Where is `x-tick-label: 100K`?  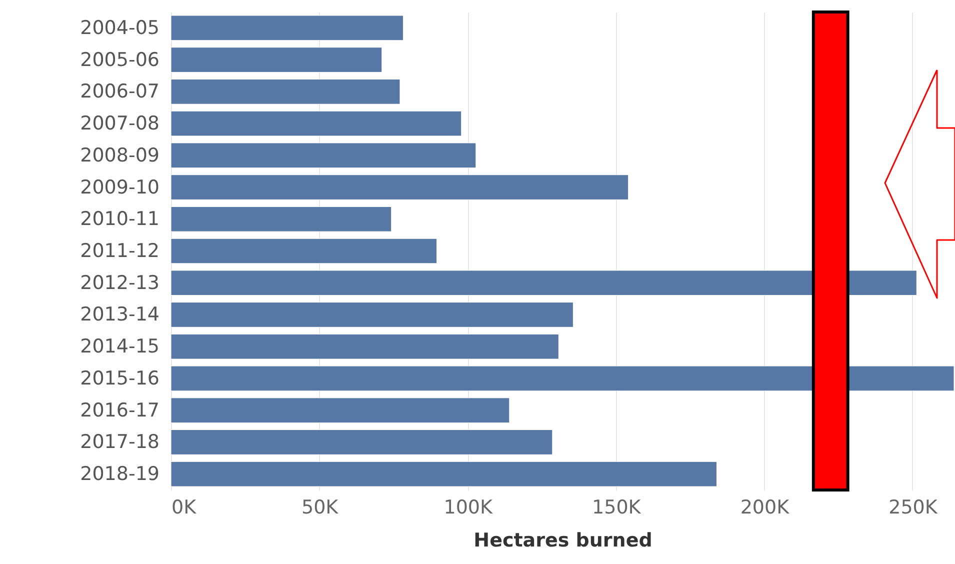 x-tick-label: 100K is located at coordinates (468, 507).